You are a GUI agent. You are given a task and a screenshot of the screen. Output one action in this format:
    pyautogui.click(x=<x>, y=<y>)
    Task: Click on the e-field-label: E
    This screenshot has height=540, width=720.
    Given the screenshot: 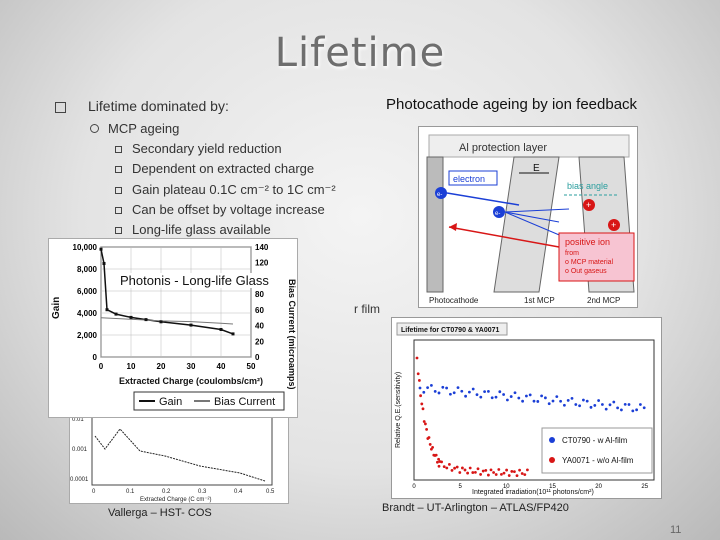 What is the action you would take?
    pyautogui.click(x=536, y=168)
    